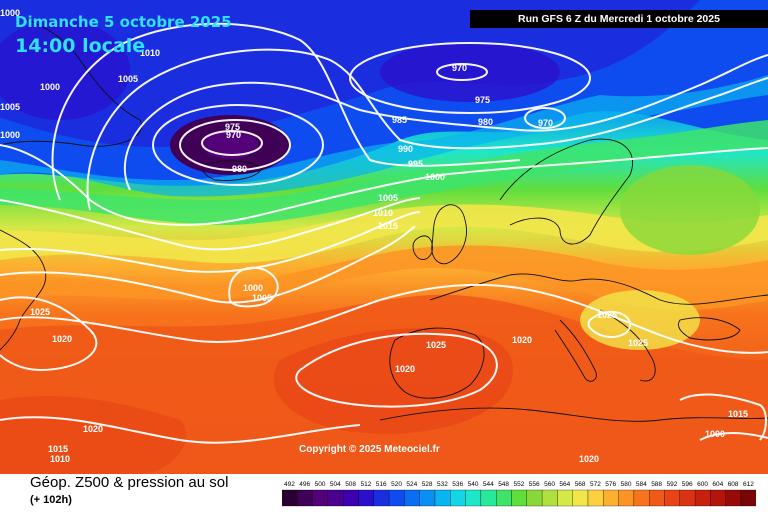 The width and height of the screenshot is (768, 512). What do you see at coordinates (457, 484) in the screenshot?
I see `scale-label: 536` at bounding box center [457, 484].